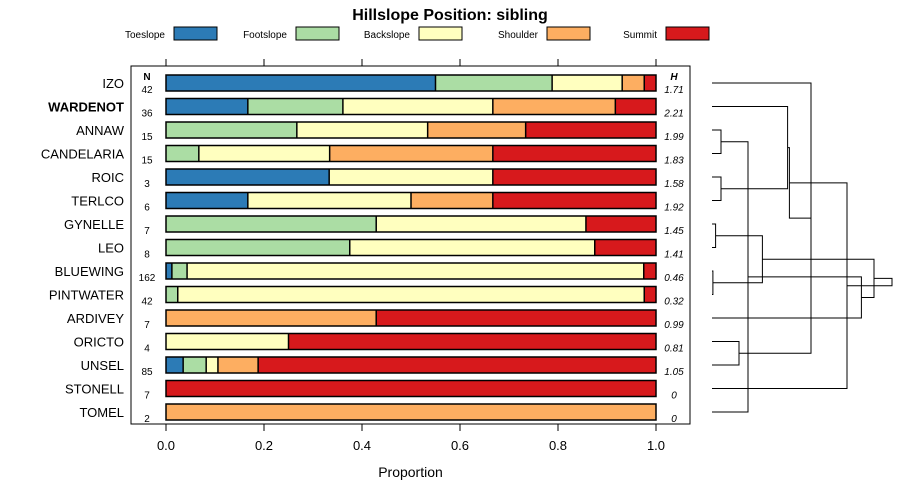 The width and height of the screenshot is (900, 500). Describe the element at coordinates (415, 271) in the screenshot. I see `bar-segment-bluewing-backslope` at that location.